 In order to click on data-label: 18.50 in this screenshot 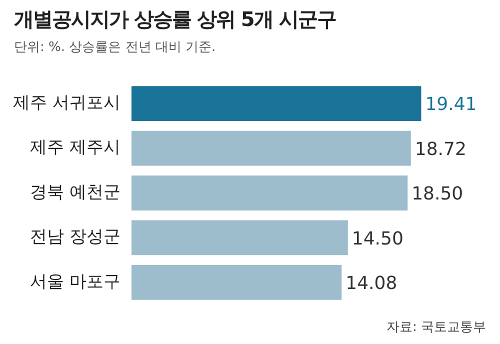, I will do `click(438, 194)`.